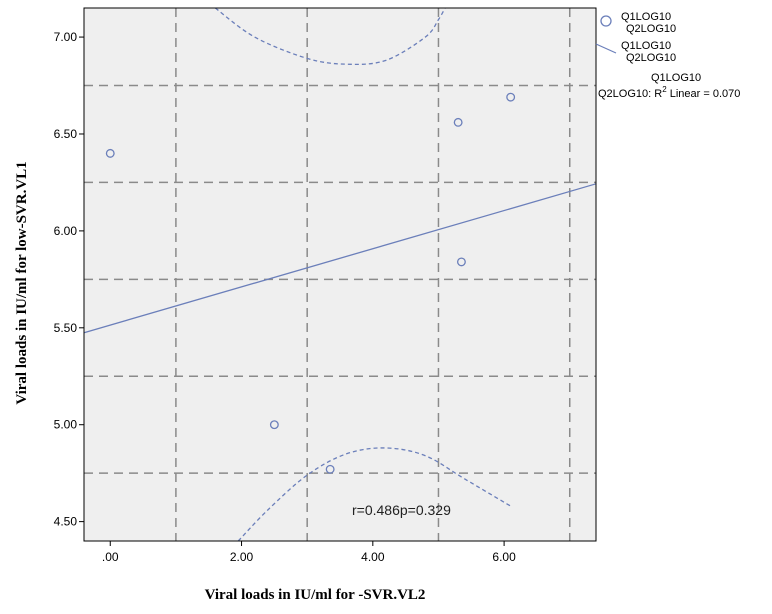  I want to click on legend-scatter-label-1: Q1LOG10, so click(646, 17).